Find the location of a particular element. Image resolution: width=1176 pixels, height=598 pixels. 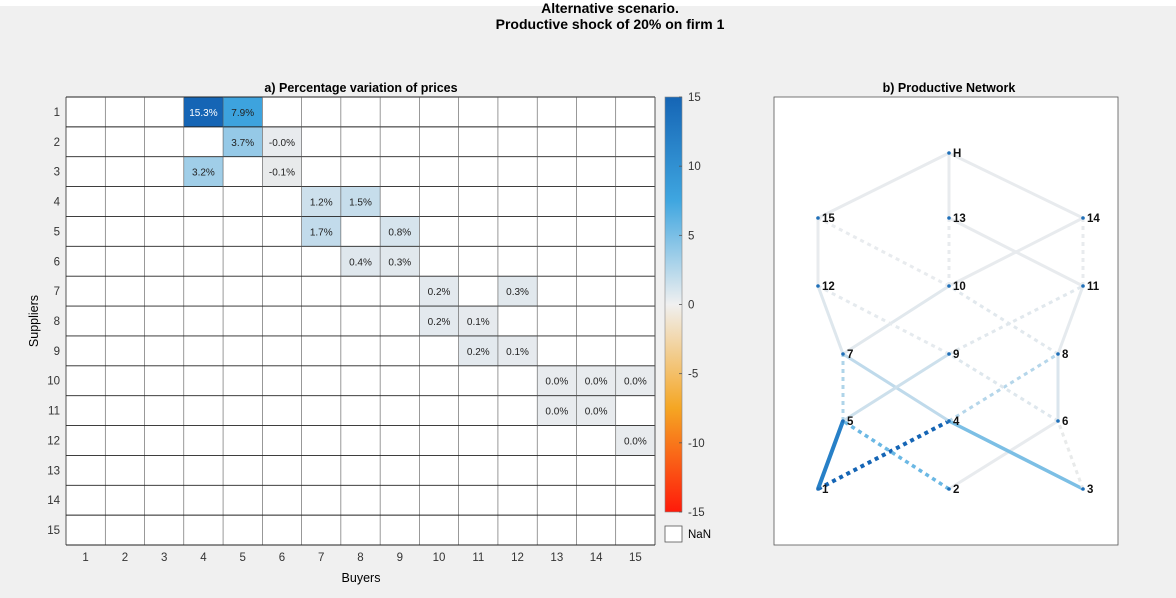

heatmap-x-label: Buyers is located at coordinates (361, 578).